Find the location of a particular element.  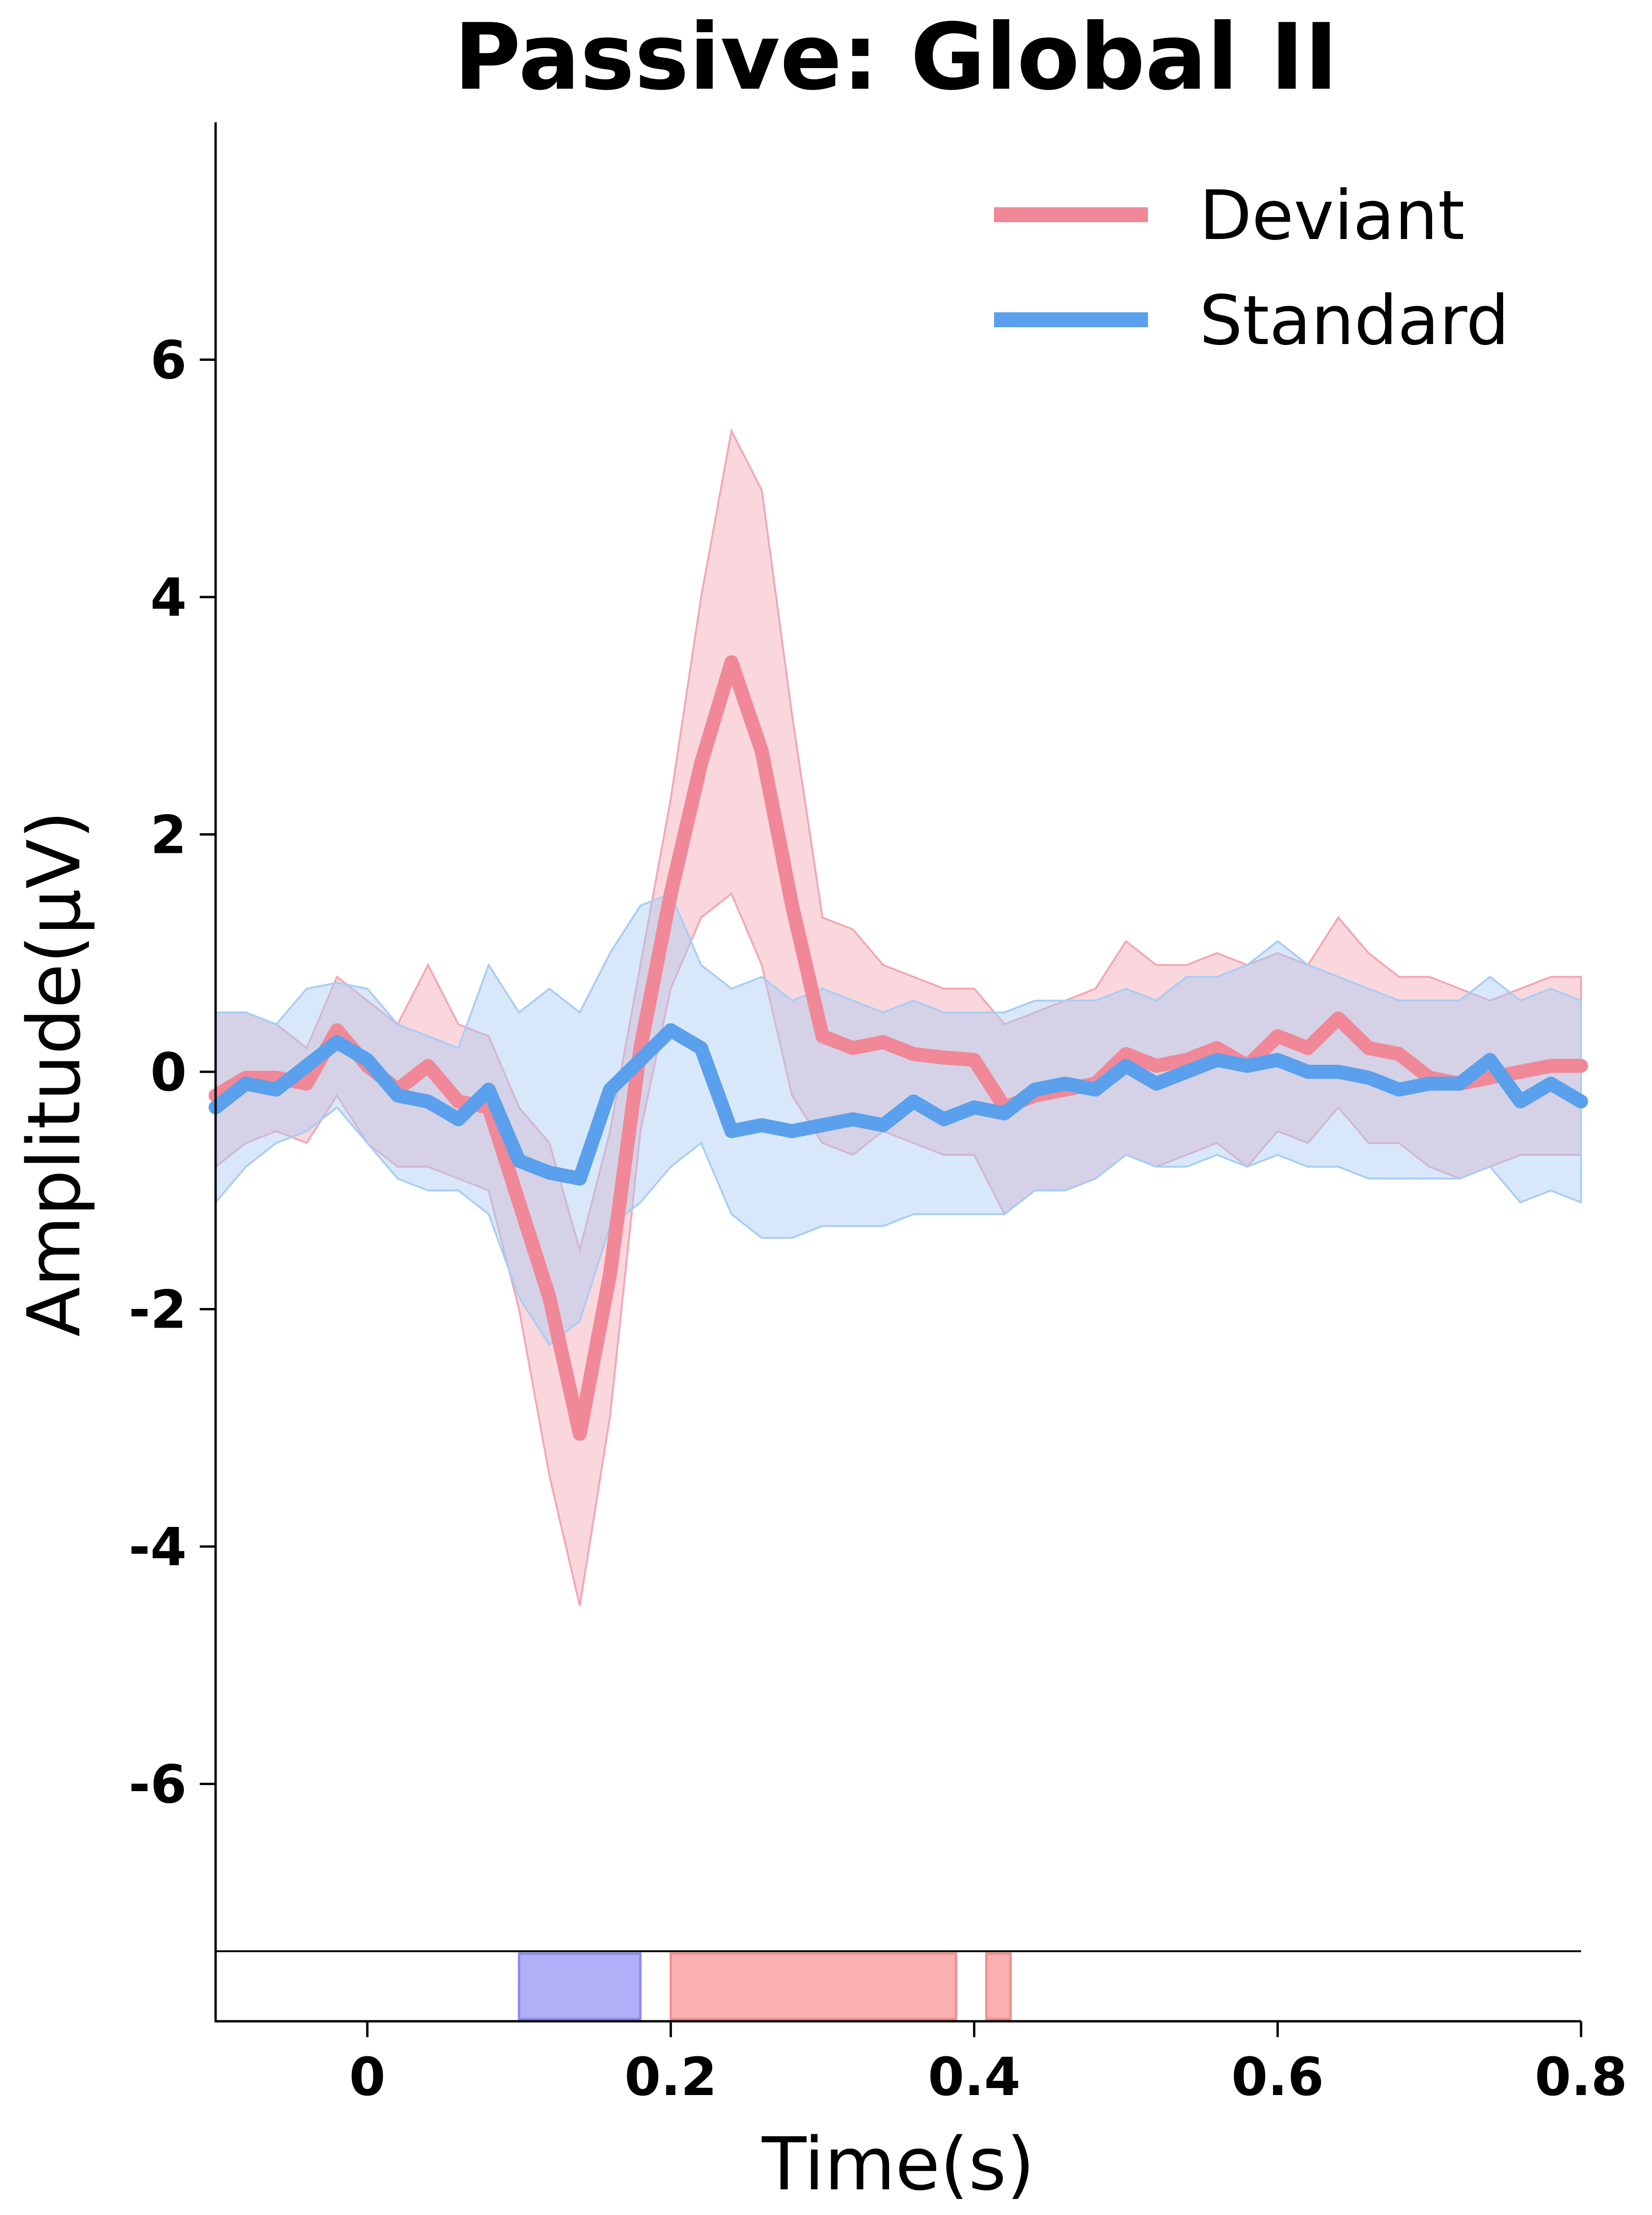

x-tick-label: 0.2 is located at coordinates (670, 2077).